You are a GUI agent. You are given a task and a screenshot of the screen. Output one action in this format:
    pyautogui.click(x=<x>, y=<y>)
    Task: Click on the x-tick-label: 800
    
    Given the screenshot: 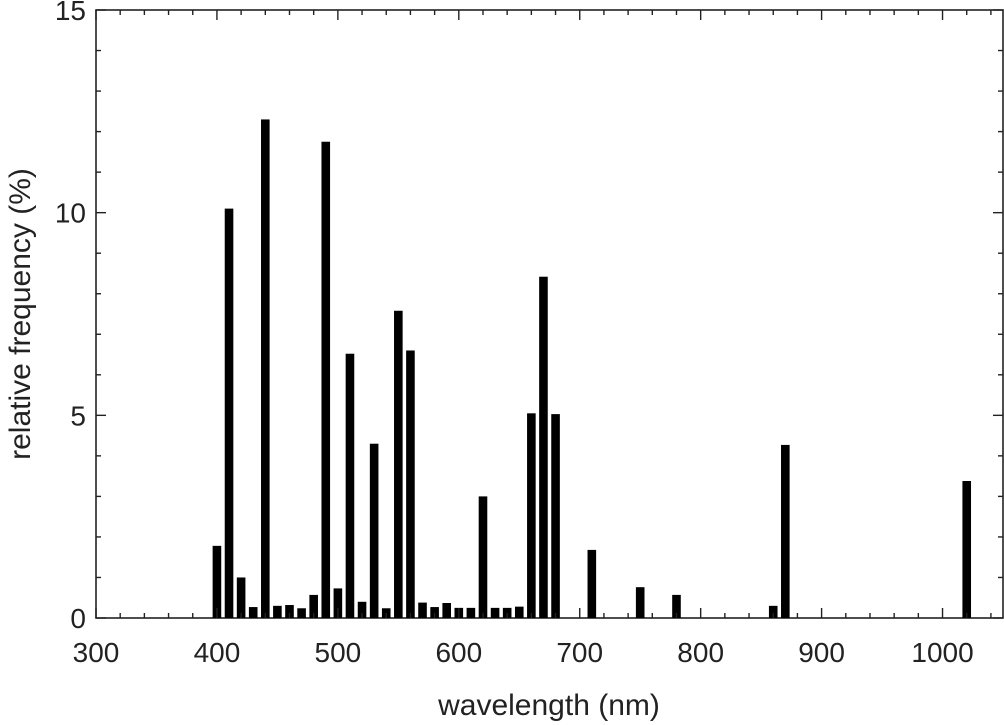 What is the action you would take?
    pyautogui.click(x=700, y=652)
    